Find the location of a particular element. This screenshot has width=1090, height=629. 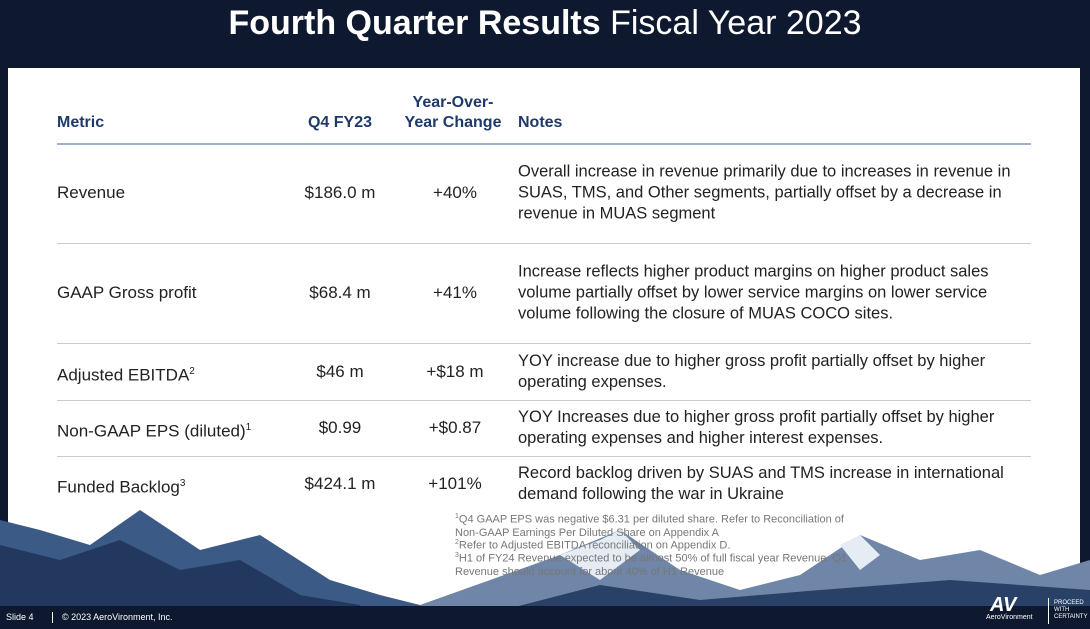

metric: Adjusted EBITDA2 is located at coordinates (126, 374).